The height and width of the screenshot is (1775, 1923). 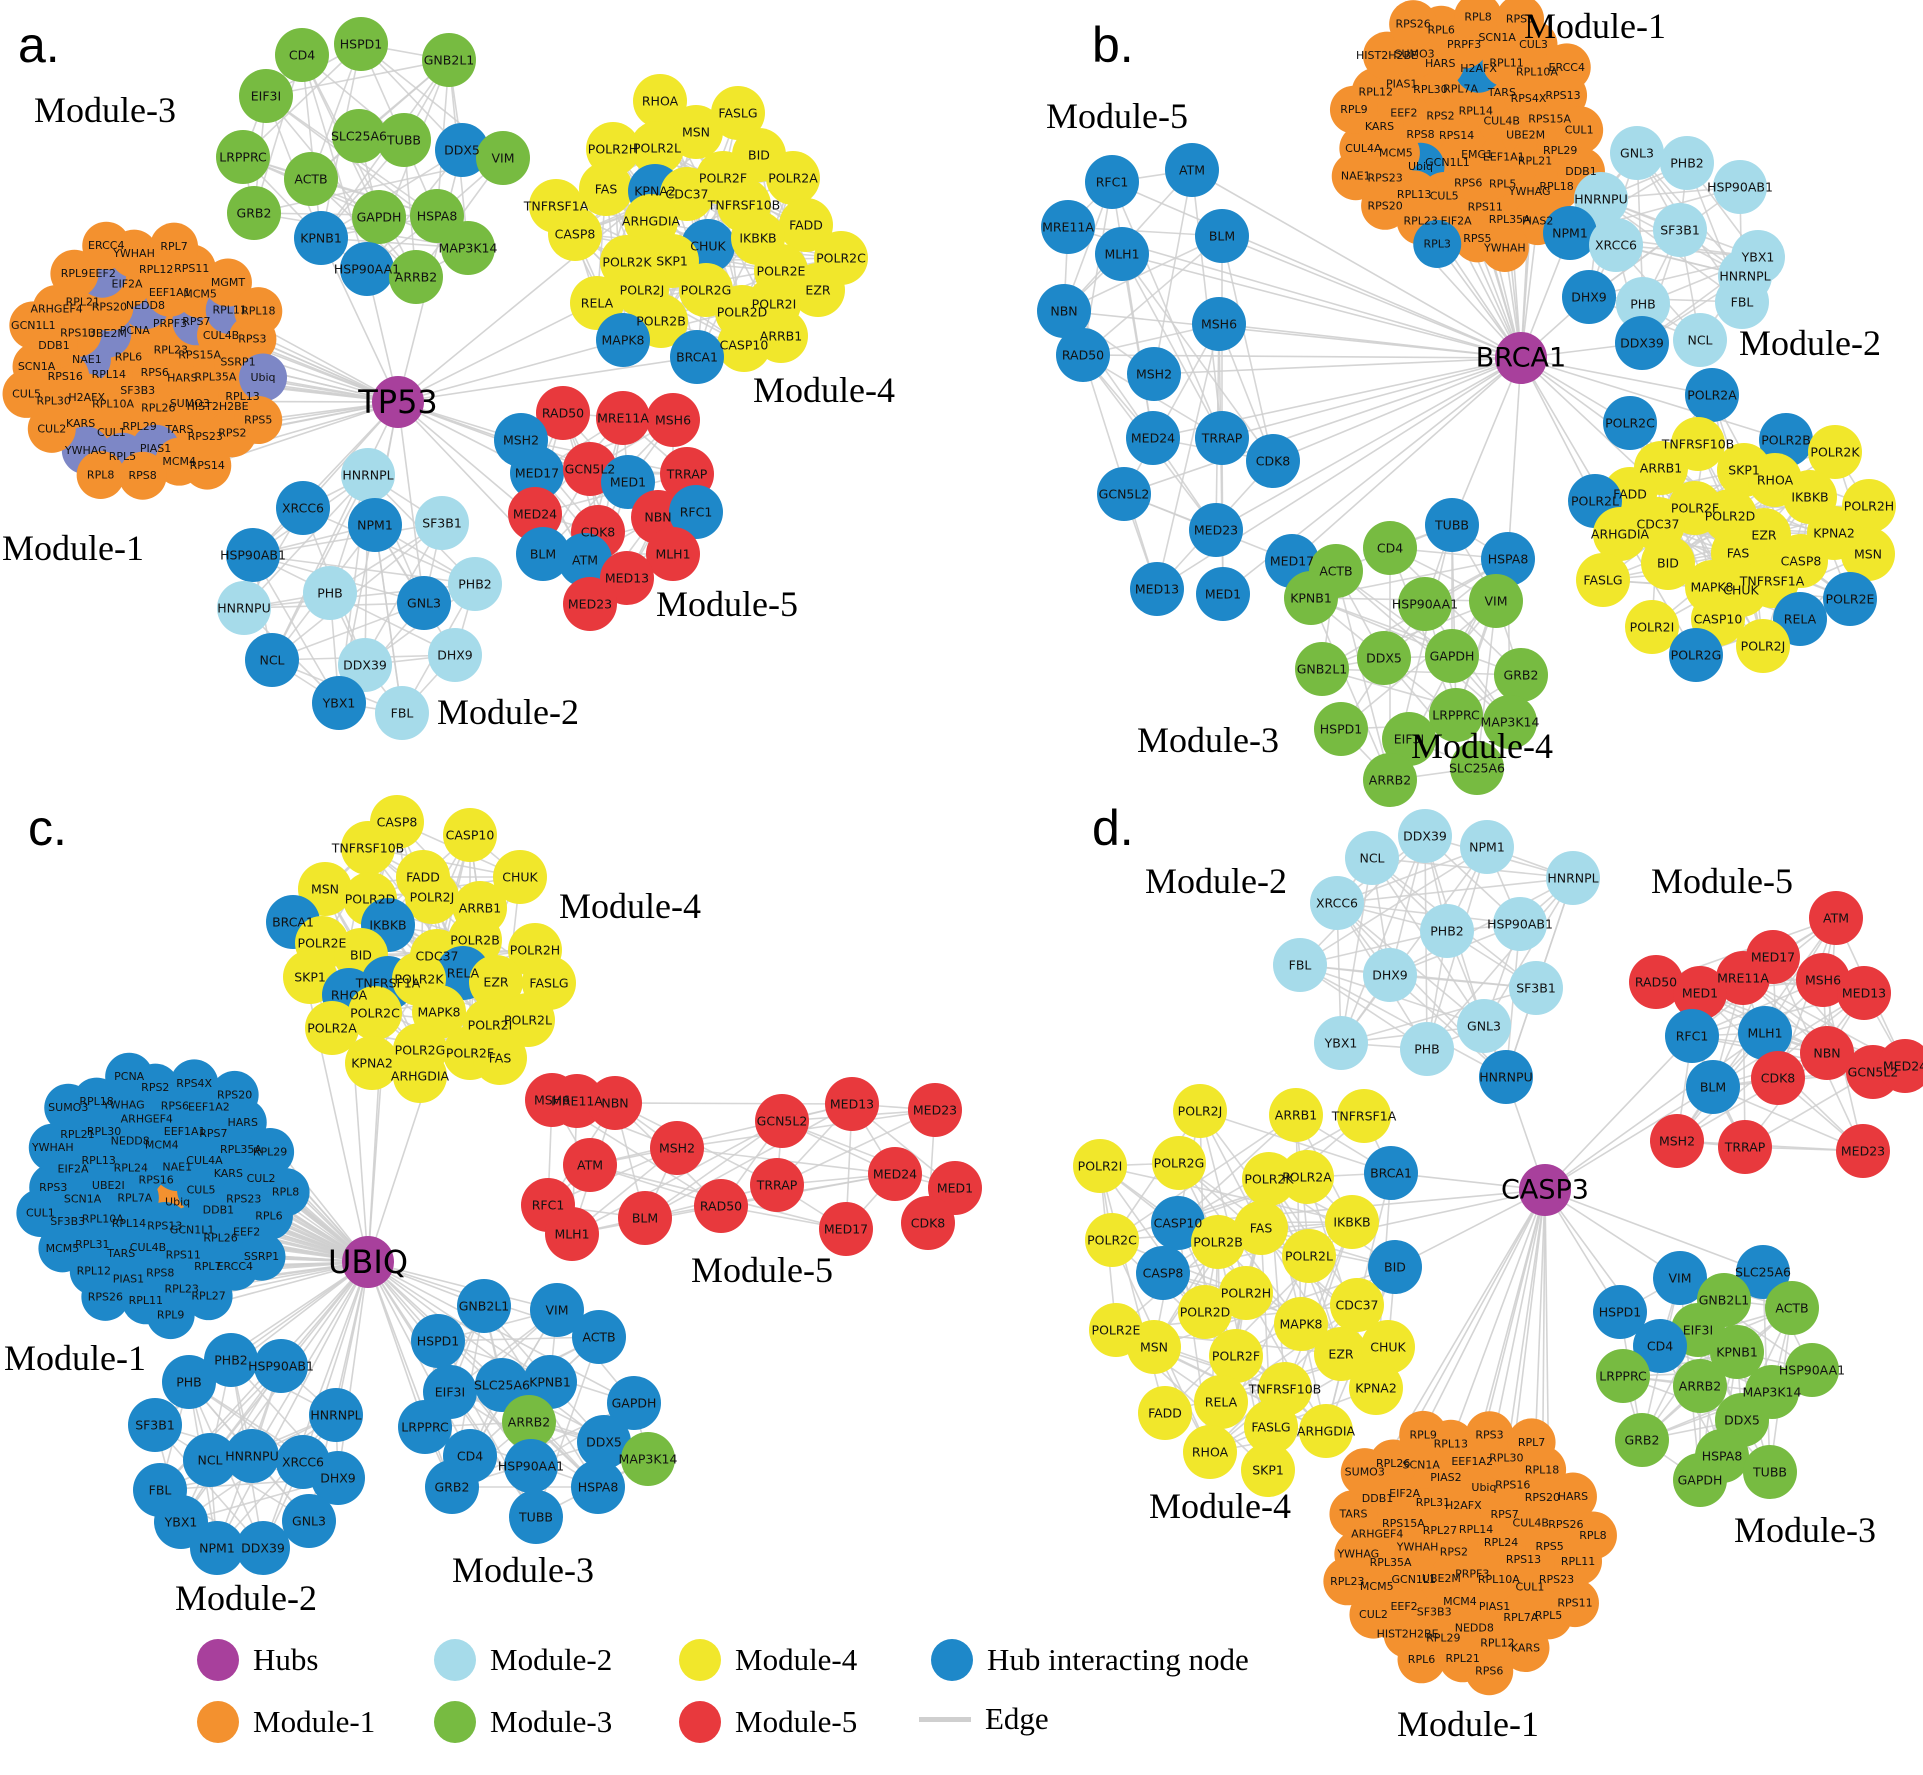 What do you see at coordinates (68, 1107) in the screenshot?
I see `node-label: SUMO3` at bounding box center [68, 1107].